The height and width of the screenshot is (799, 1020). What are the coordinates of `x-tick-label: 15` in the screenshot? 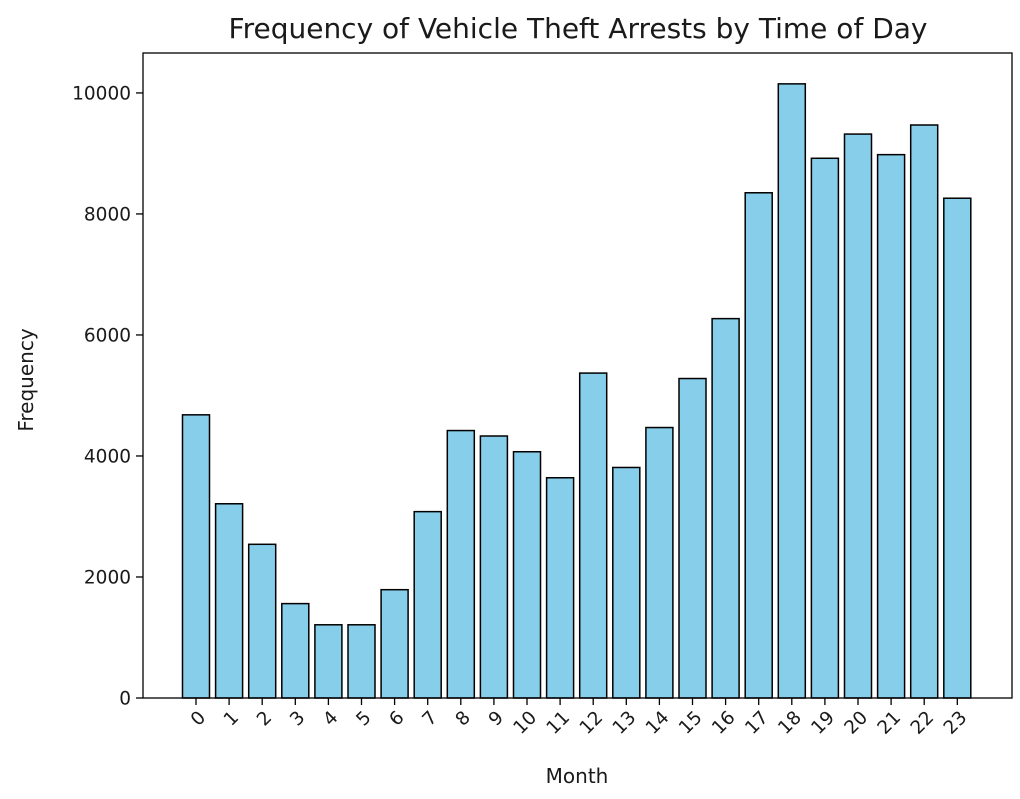 It's located at (690, 722).